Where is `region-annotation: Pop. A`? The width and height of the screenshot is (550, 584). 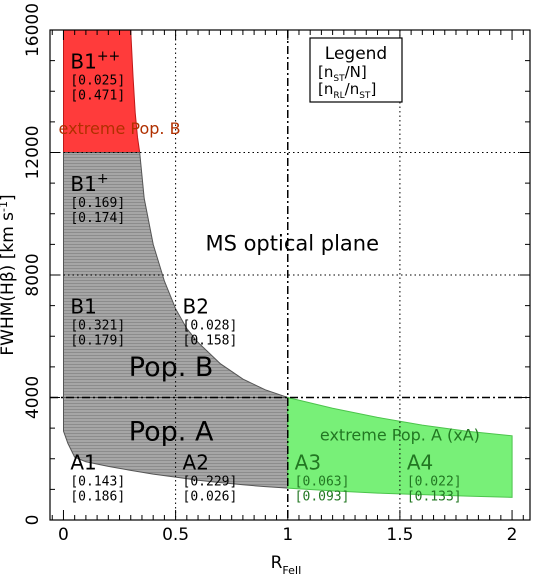
region-annotation: Pop. A is located at coordinates (171, 431).